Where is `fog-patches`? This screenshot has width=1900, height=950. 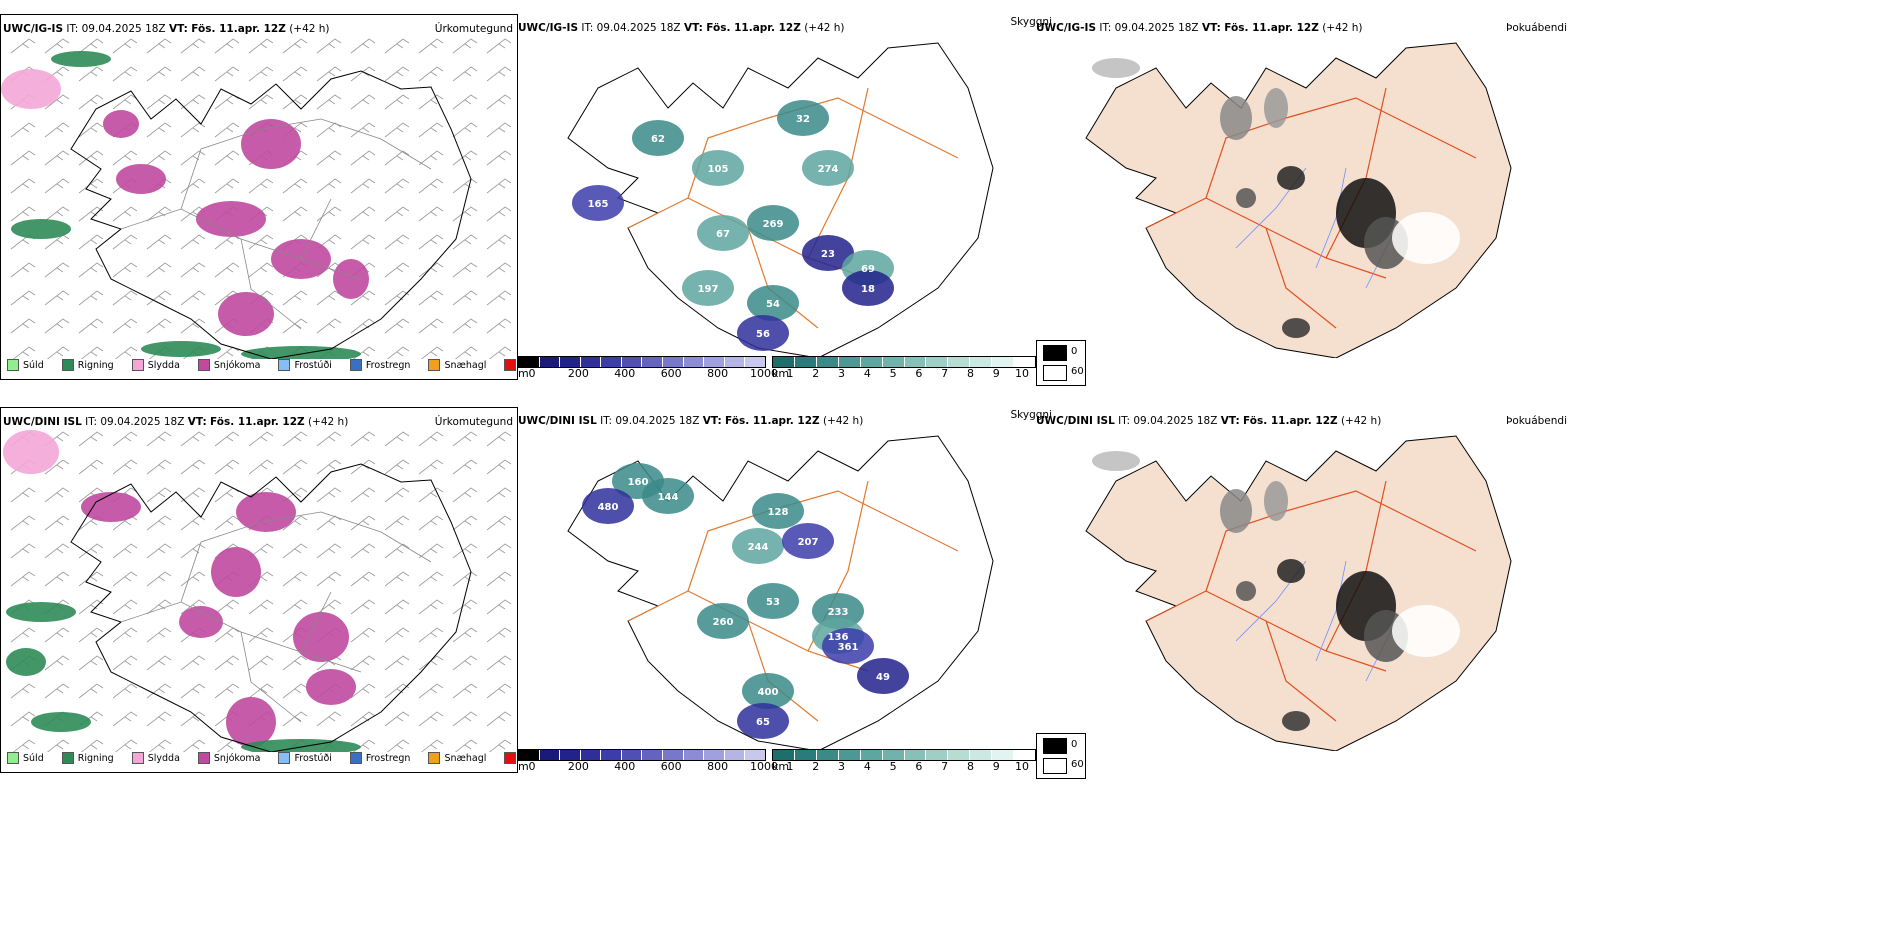
fog-patches is located at coordinates (1276, 198).